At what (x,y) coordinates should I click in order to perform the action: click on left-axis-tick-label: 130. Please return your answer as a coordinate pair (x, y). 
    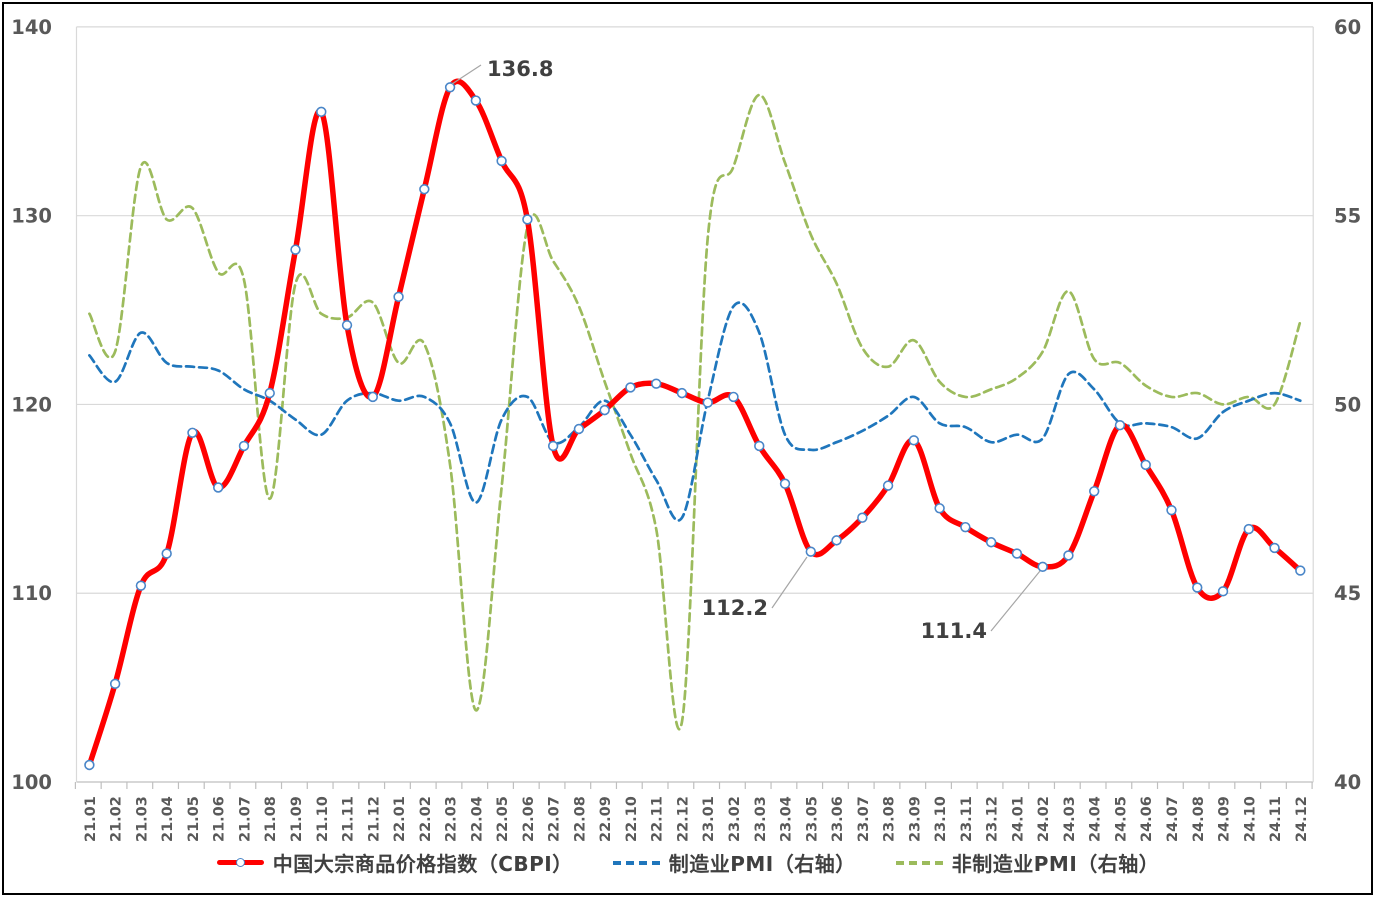
    Looking at the image, I should click on (31, 216).